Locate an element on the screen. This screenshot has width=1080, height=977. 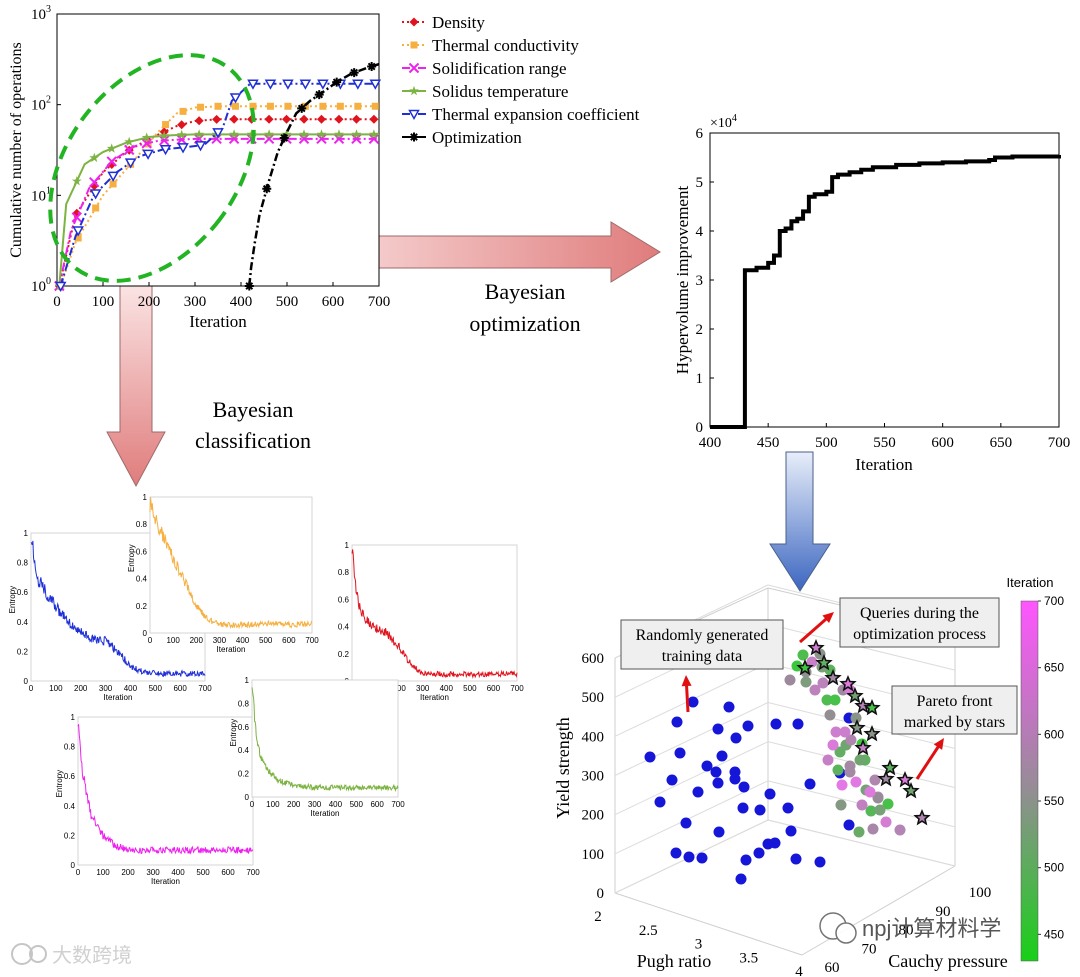
entropy-green-x-tick-label: 100 is located at coordinates (273, 804).